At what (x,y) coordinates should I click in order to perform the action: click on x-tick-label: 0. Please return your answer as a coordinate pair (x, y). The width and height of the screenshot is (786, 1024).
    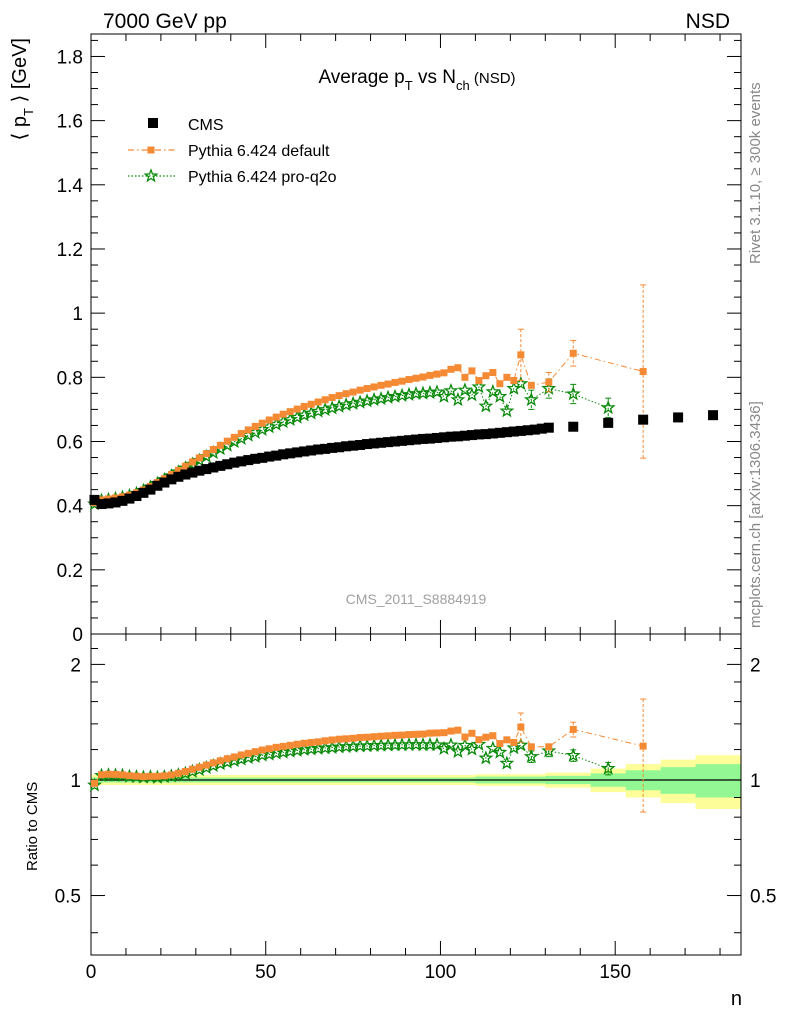
    Looking at the image, I should click on (91, 972).